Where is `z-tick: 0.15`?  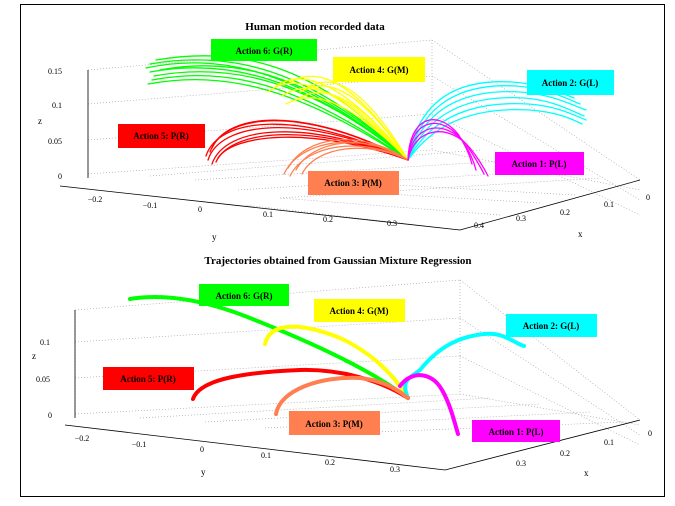
z-tick: 0.15 is located at coordinates (55, 71).